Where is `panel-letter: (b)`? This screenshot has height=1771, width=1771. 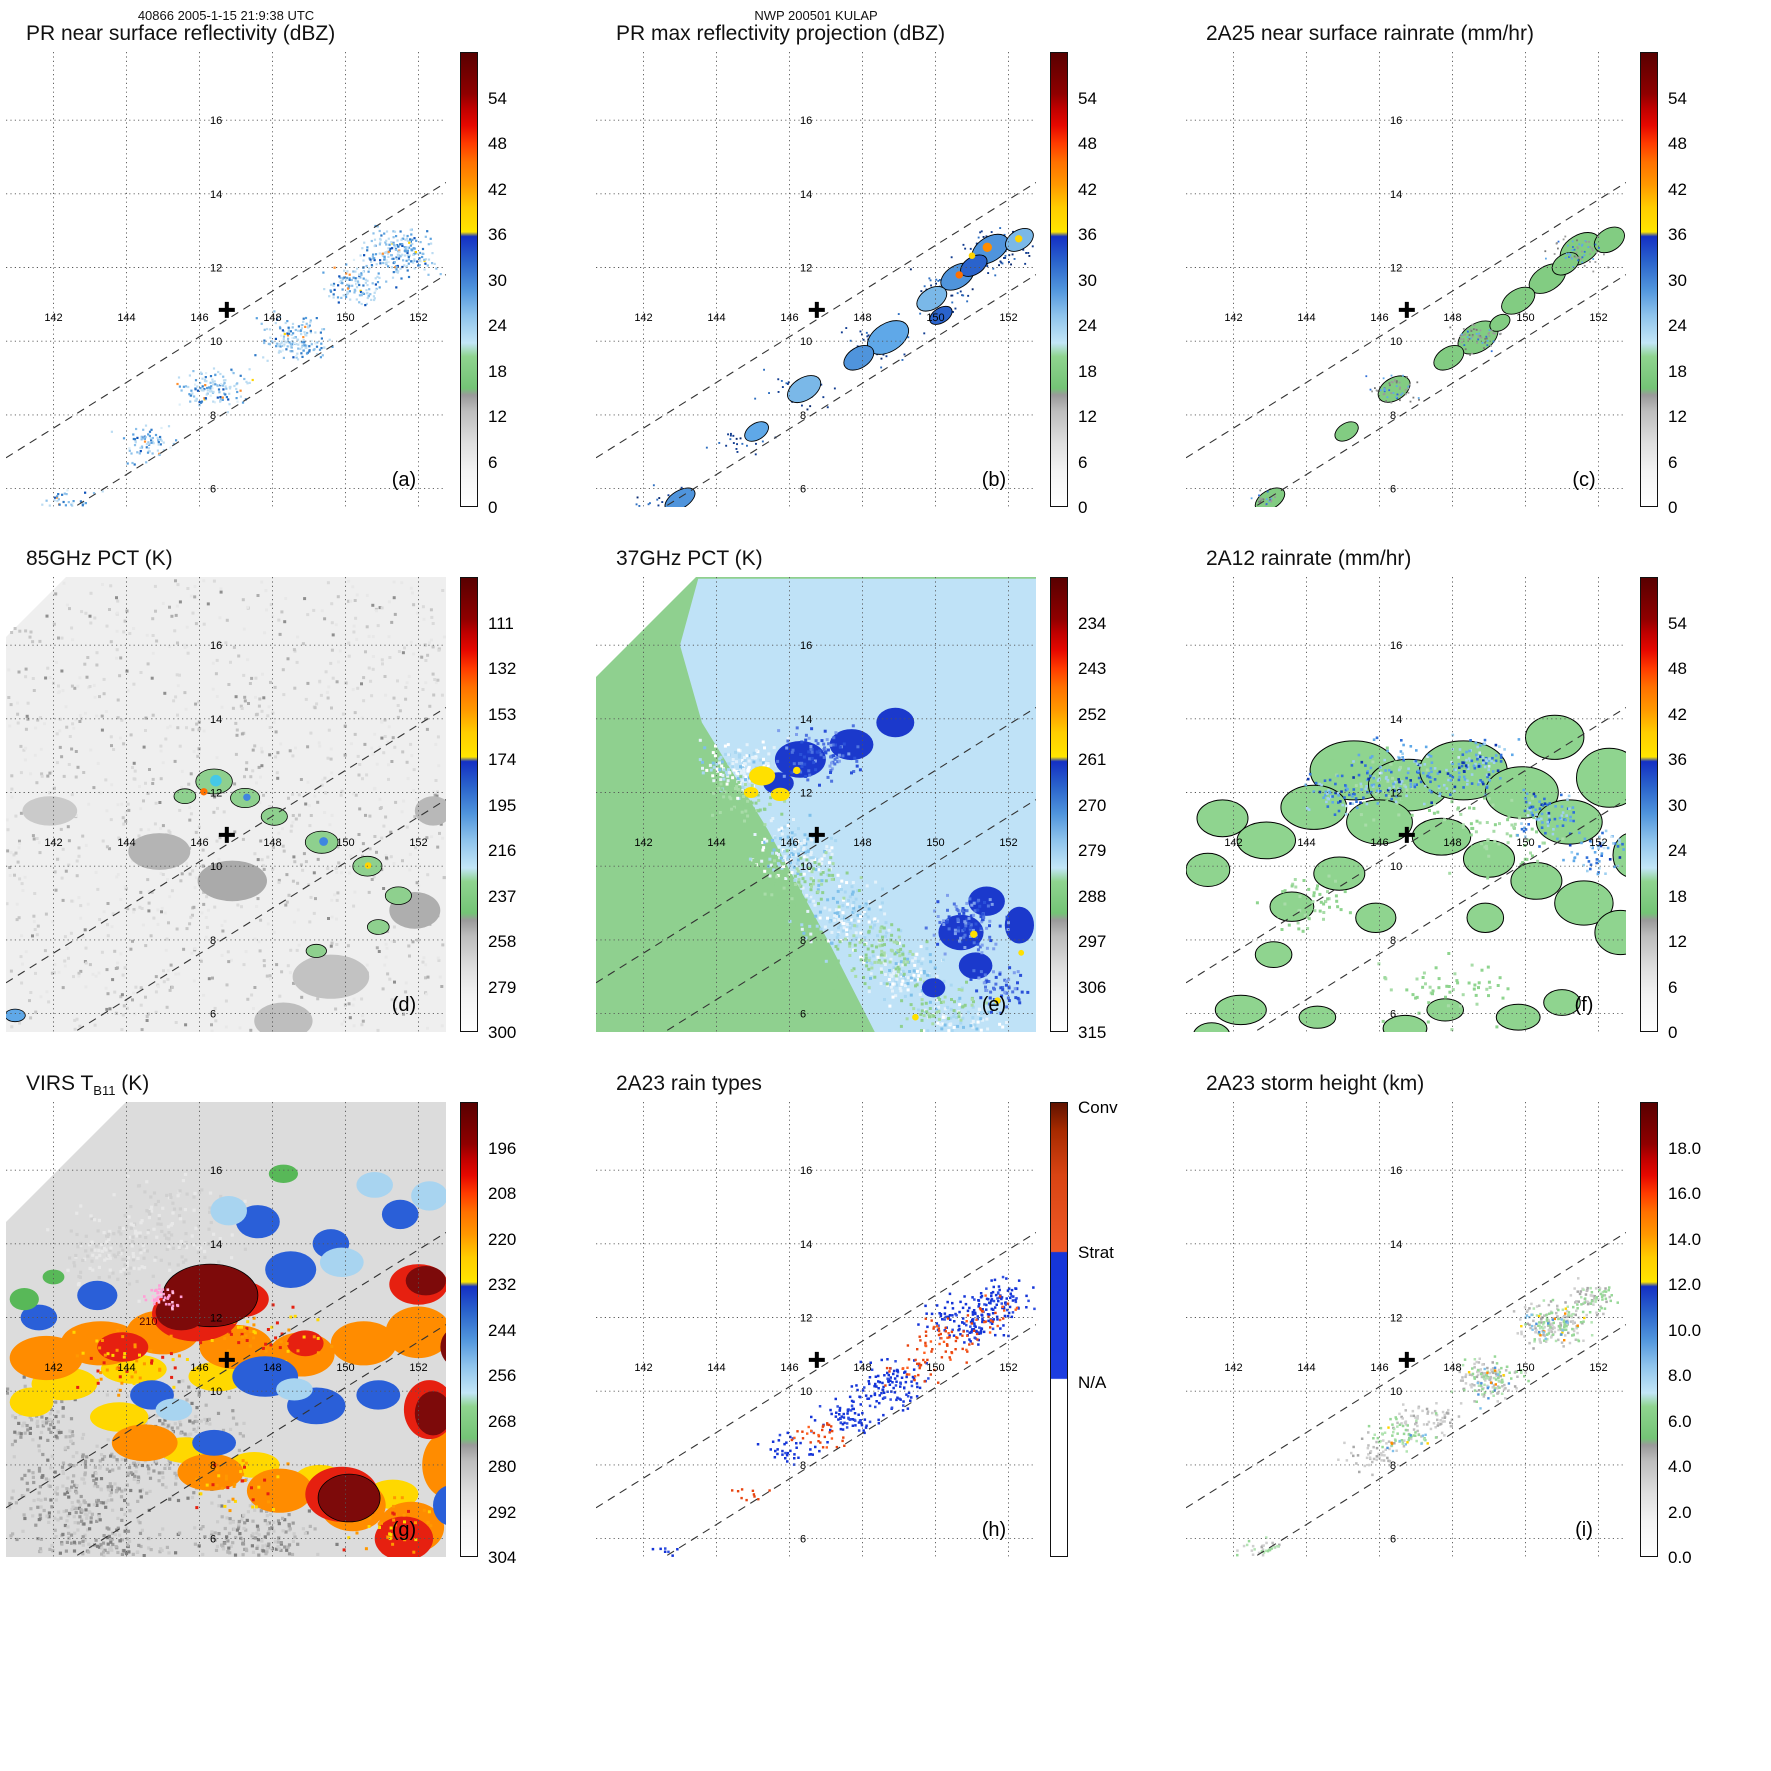
panel-letter: (b) is located at coordinates (994, 480).